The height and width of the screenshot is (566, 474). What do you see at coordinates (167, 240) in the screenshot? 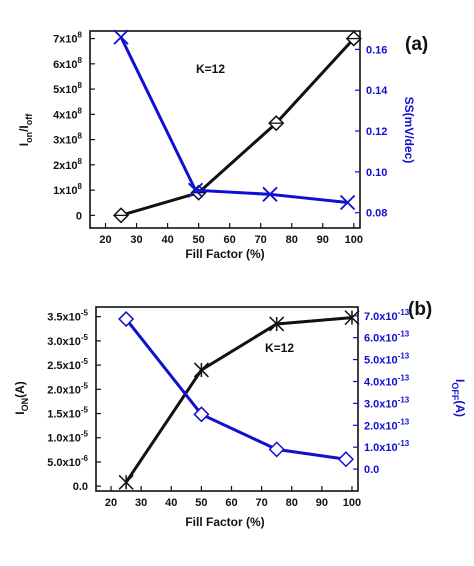
I see `x-tick-label-a: 40` at bounding box center [167, 240].